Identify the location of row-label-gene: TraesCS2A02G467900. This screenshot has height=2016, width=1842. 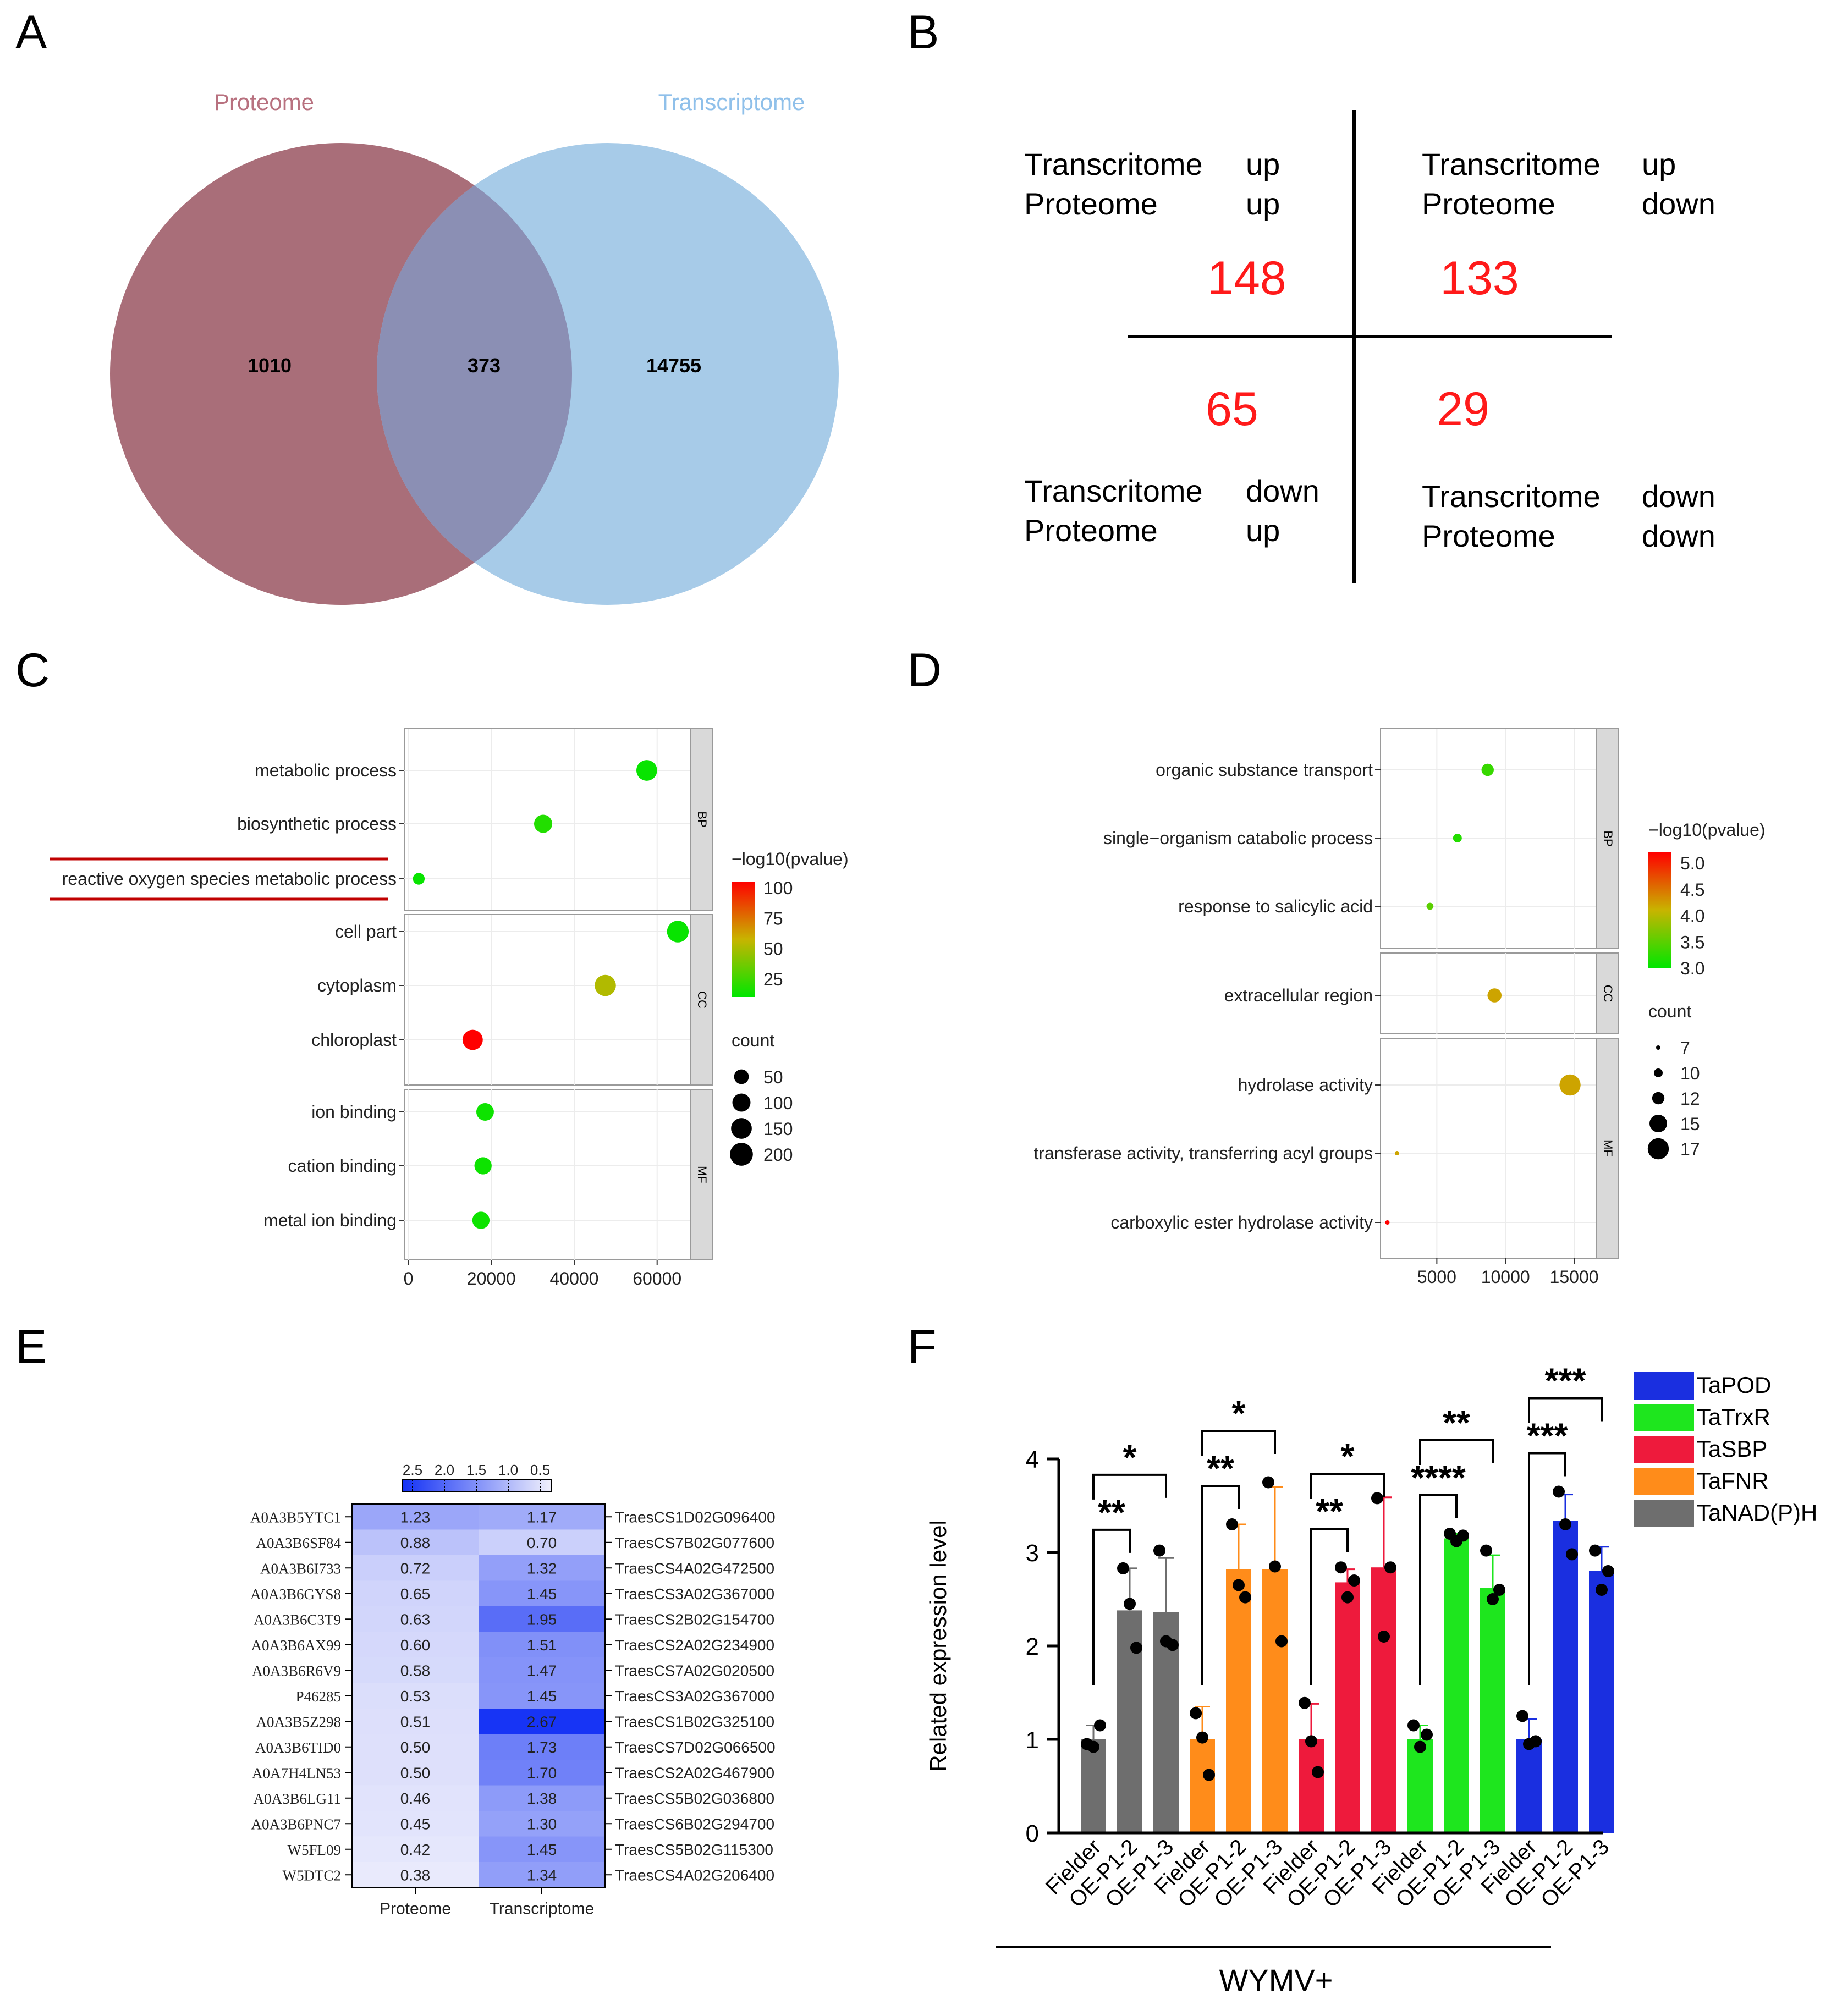
(694, 1772).